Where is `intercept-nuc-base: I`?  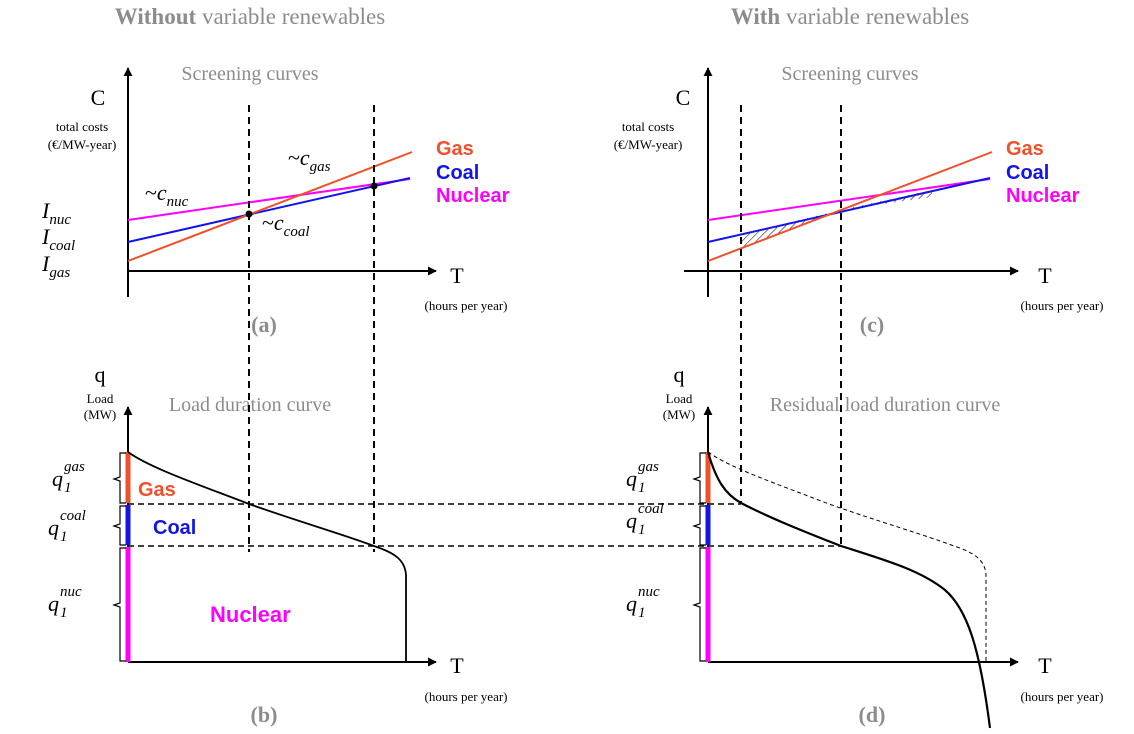
intercept-nuc-base: I is located at coordinates (46, 210).